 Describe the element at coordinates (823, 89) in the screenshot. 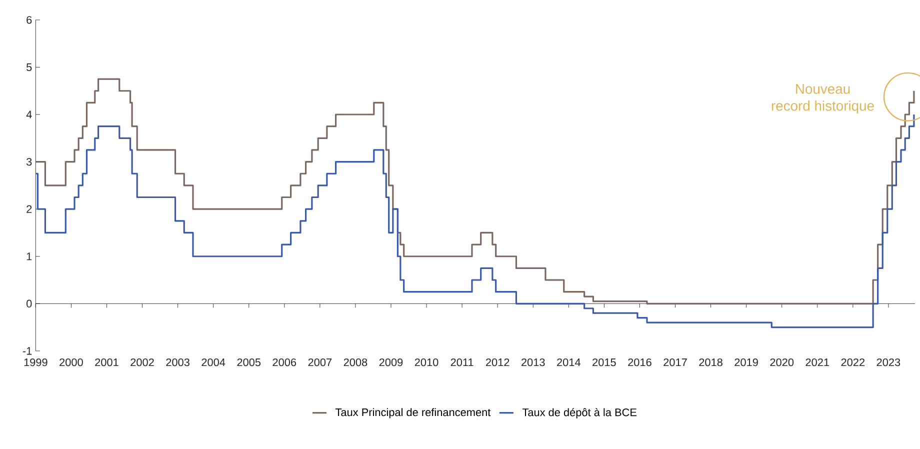

I see `annotation: Nouveau` at that location.